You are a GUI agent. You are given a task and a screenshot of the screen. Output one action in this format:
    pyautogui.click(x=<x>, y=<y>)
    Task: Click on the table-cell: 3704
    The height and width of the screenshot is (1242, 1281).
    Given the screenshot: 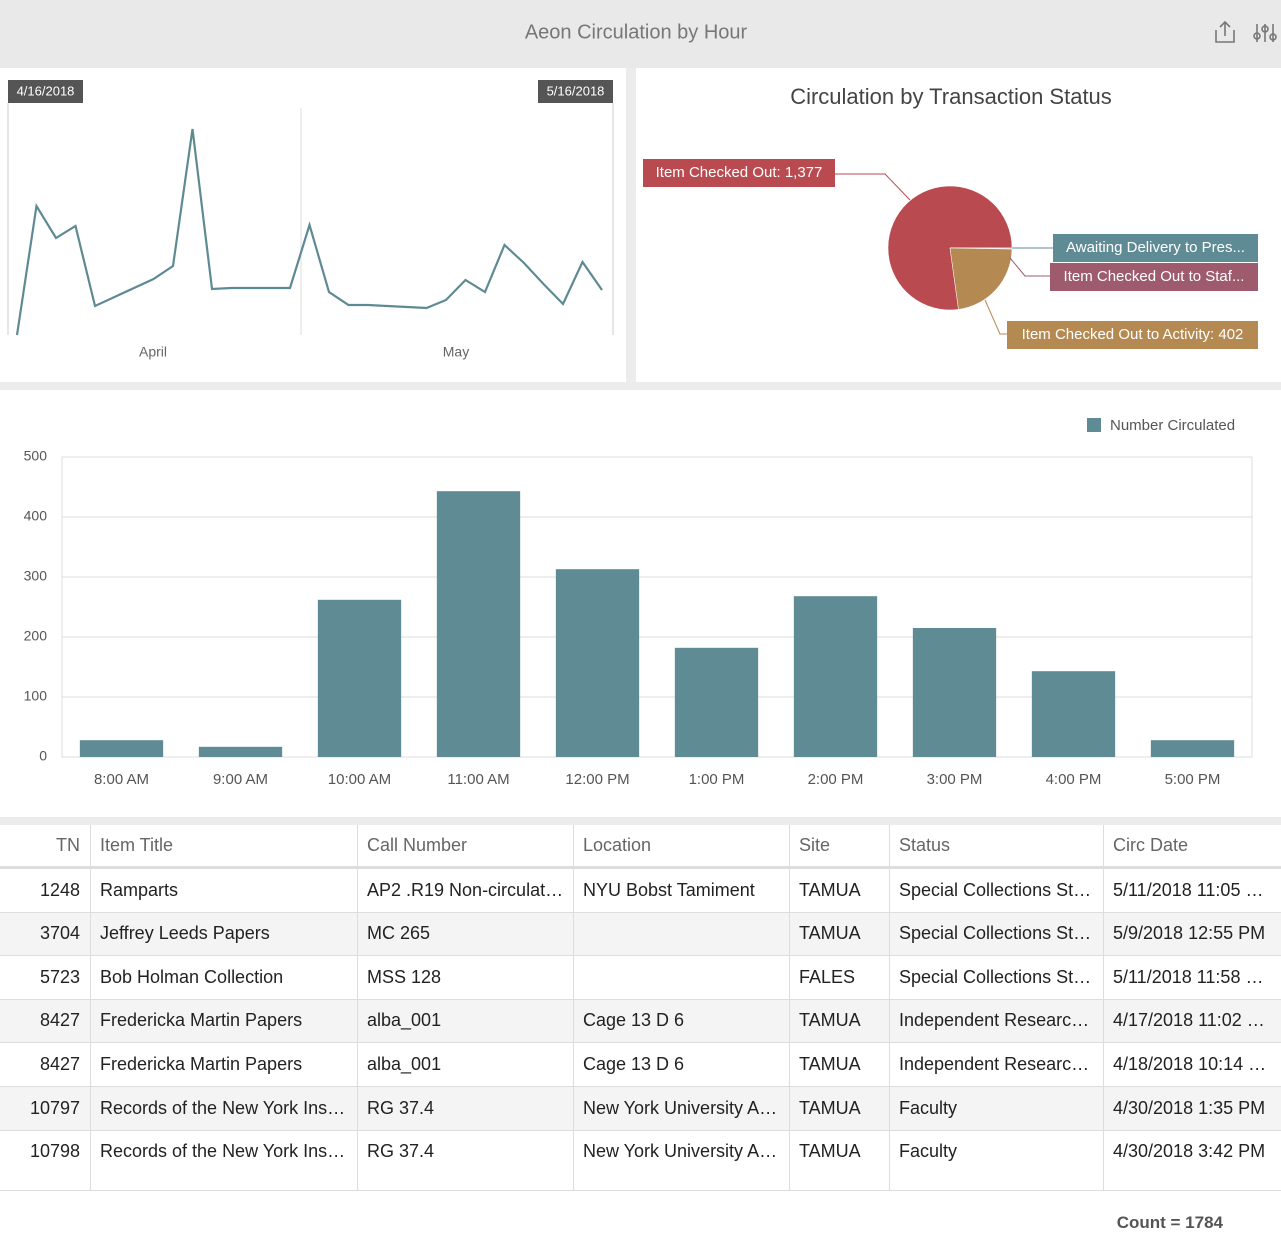 What is the action you would take?
    pyautogui.click(x=45, y=933)
    